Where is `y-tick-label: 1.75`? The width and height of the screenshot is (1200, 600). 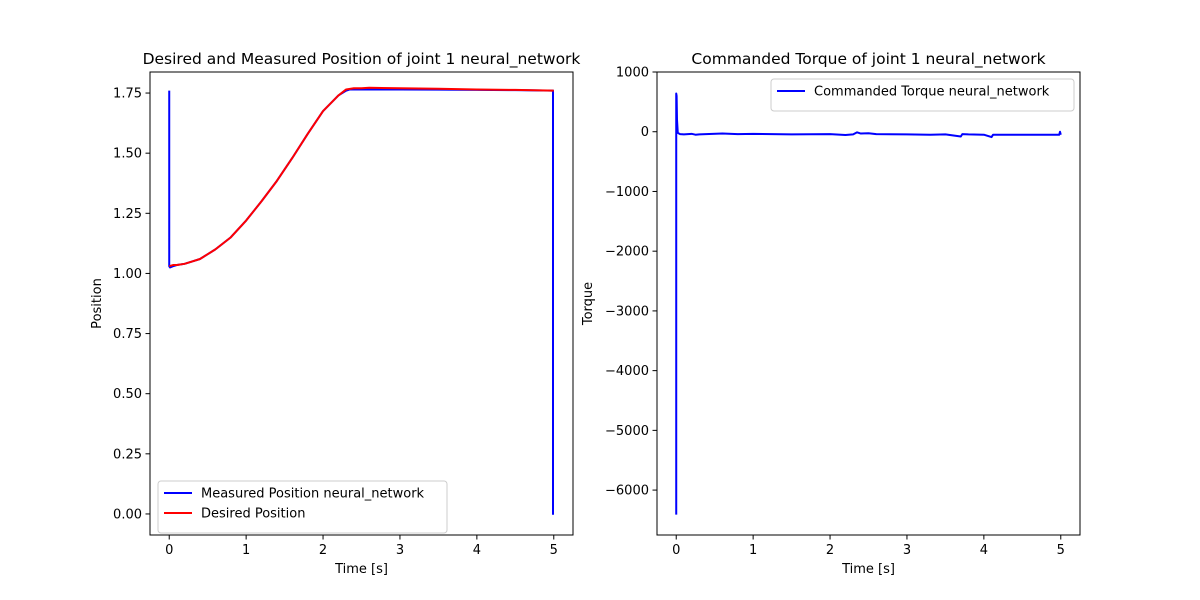 y-tick-label: 1.75 is located at coordinates (127, 94).